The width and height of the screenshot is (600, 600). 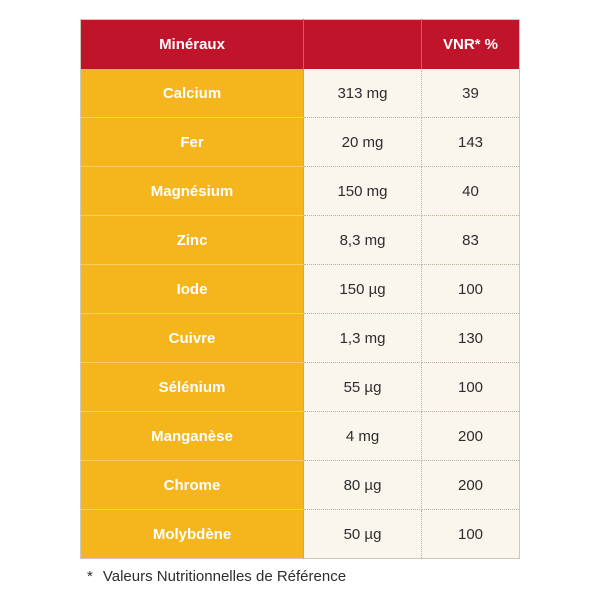 I want to click on mineral-vnr: 39, so click(x=470, y=93).